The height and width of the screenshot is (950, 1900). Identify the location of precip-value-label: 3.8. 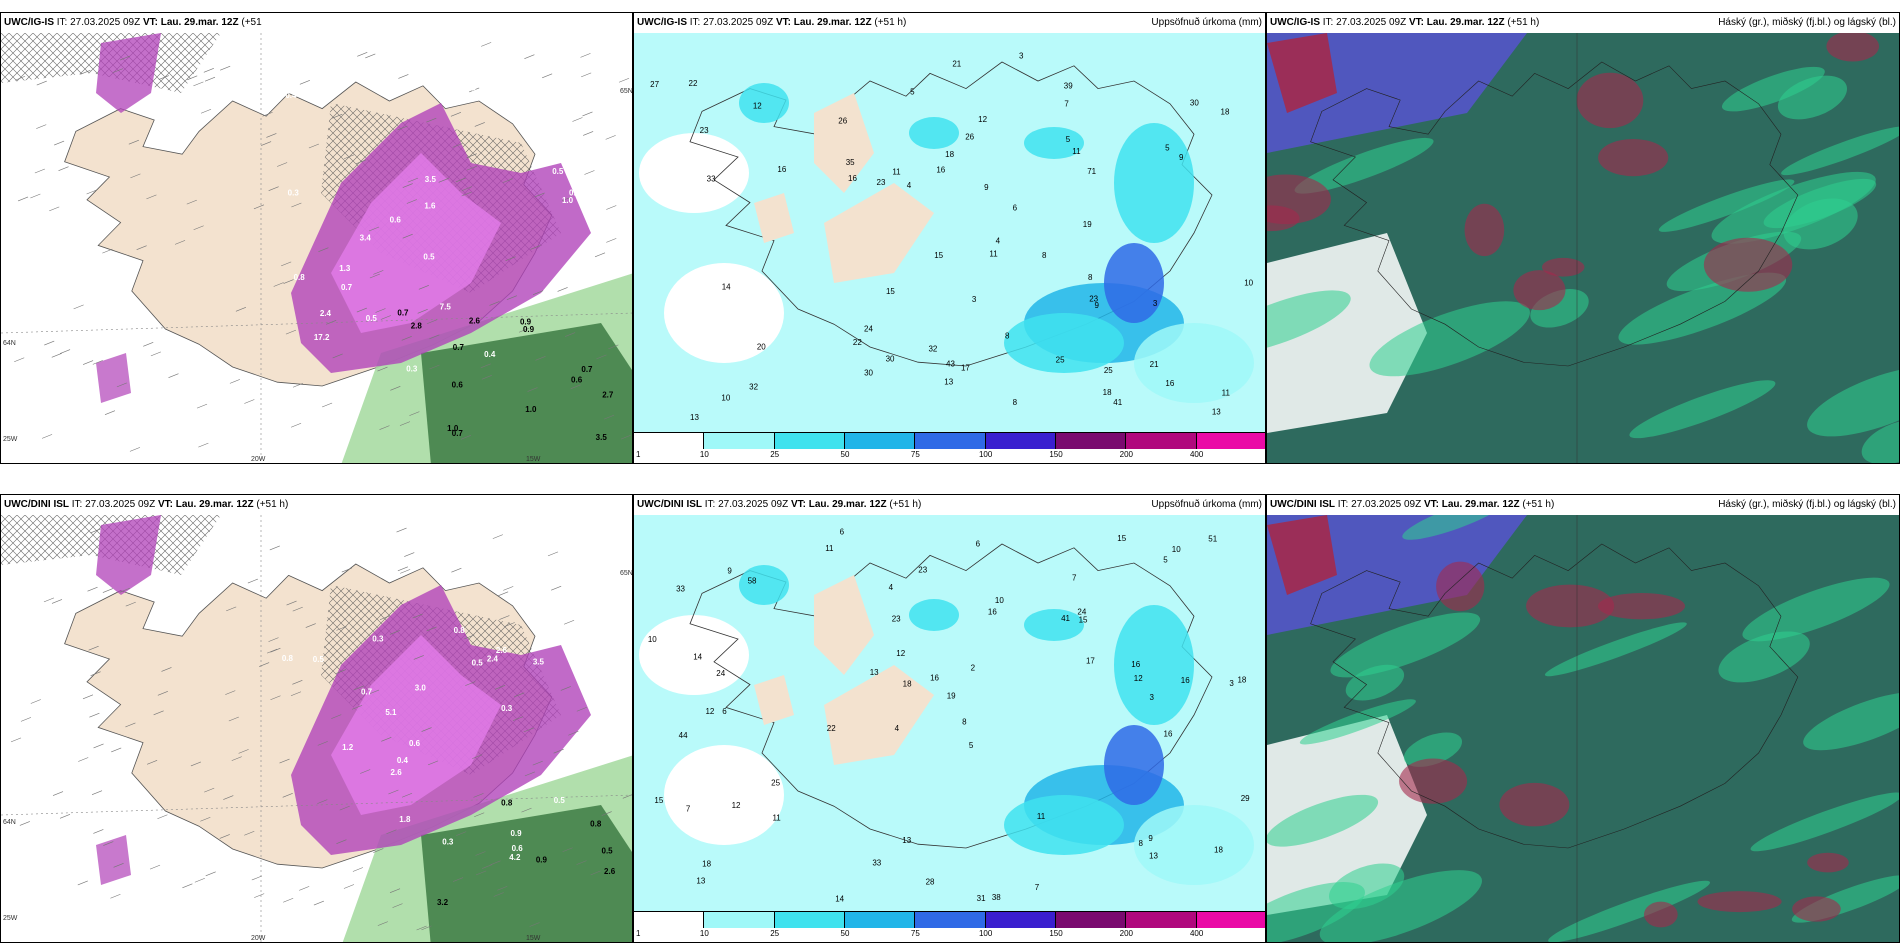
(478, 92).